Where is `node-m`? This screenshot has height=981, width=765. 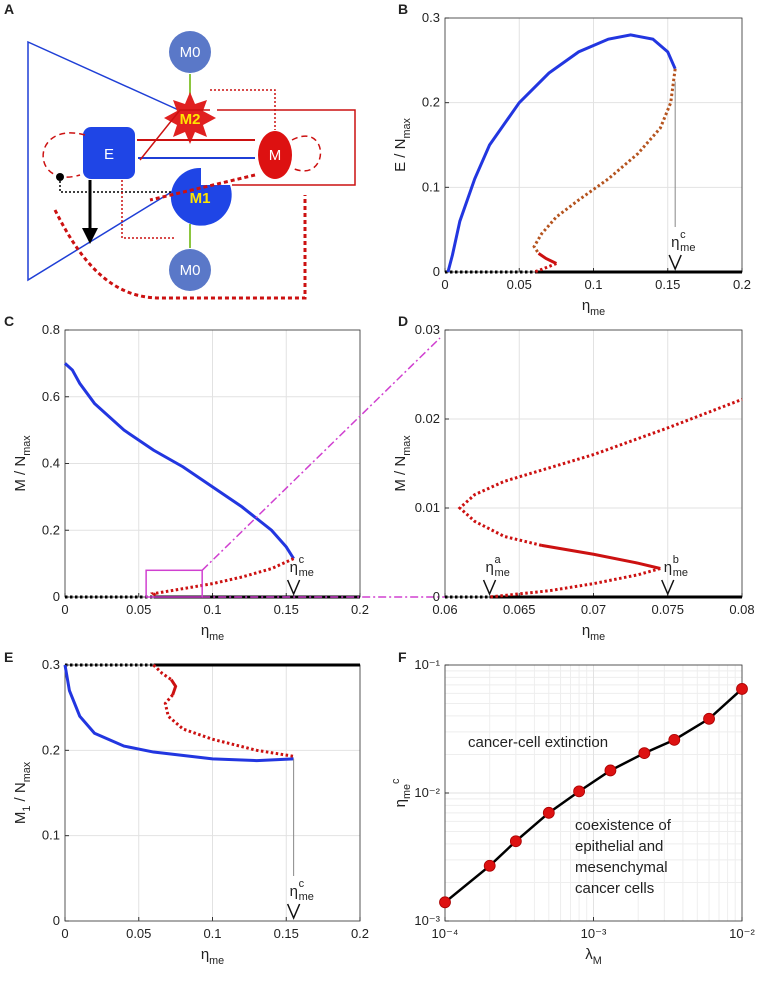 node-m is located at coordinates (275, 155).